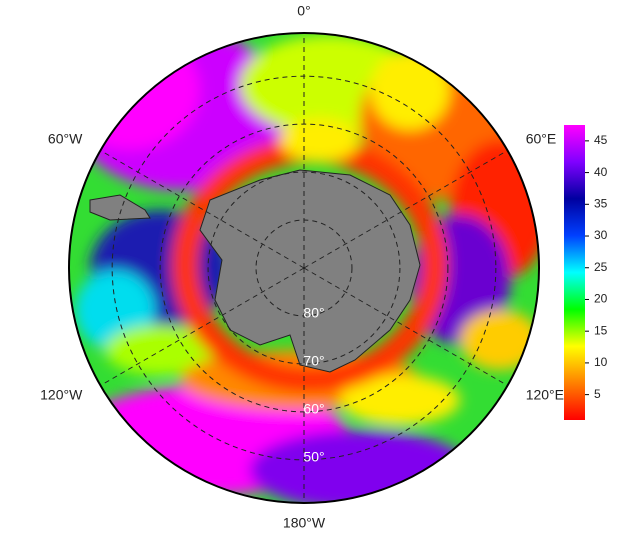  Describe the element at coordinates (120, 207) in the screenshot. I see `south-america` at that location.